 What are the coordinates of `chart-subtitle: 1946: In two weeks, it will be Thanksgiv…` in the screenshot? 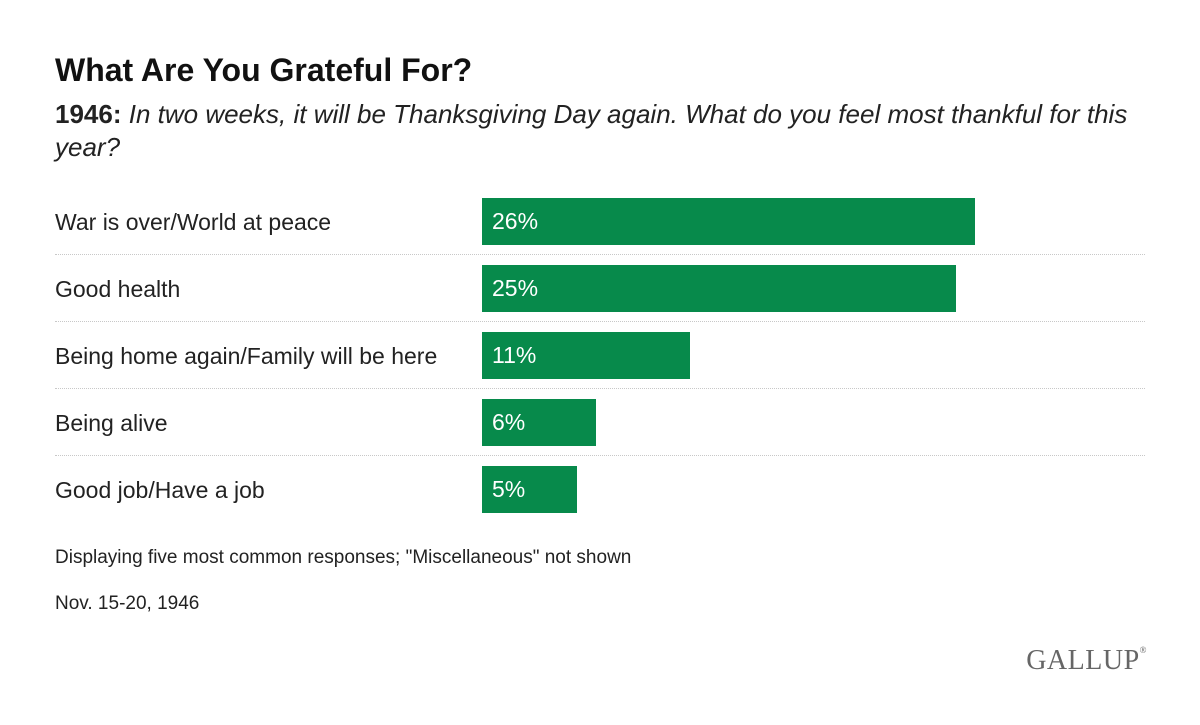 It's located at (605, 131).